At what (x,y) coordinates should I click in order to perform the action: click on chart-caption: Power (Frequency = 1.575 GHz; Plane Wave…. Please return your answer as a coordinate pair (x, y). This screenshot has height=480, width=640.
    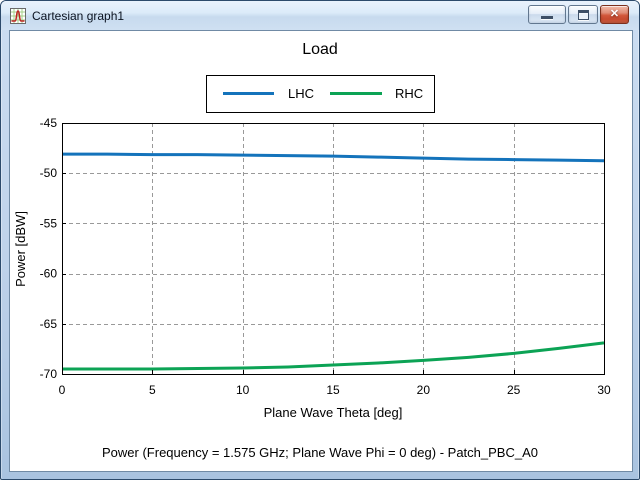
    Looking at the image, I should click on (320, 452).